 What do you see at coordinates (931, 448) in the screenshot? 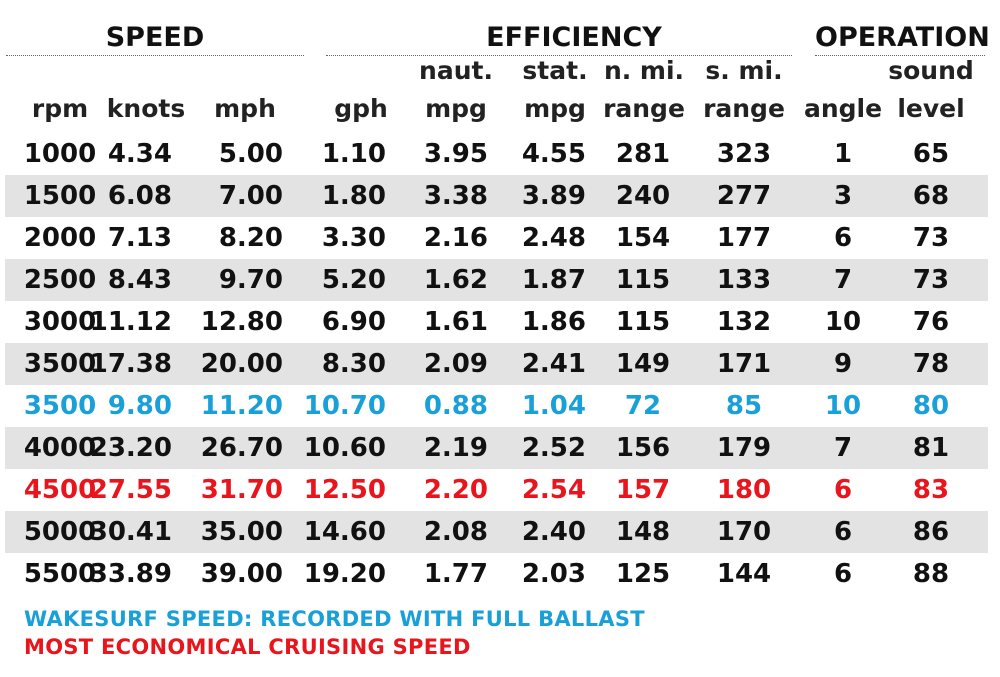
I see `table-cell: 81` at bounding box center [931, 448].